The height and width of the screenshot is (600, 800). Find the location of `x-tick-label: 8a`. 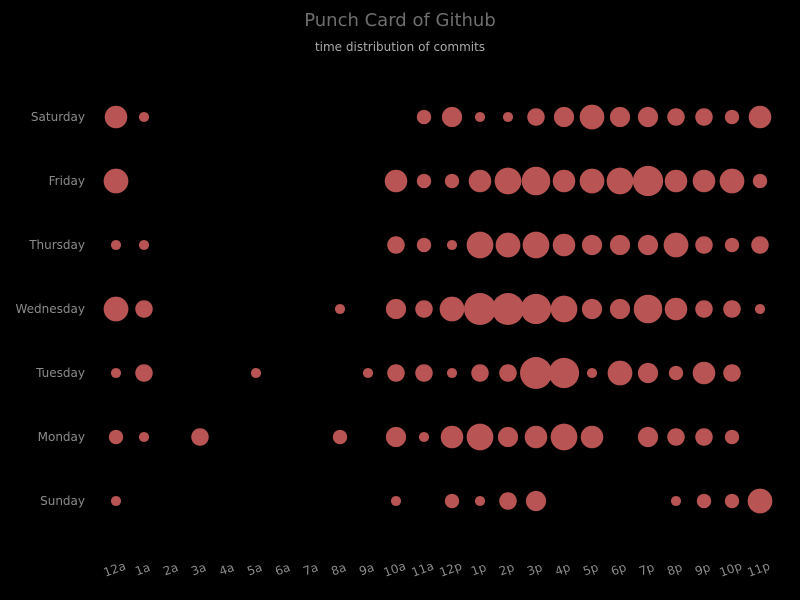

x-tick-label: 8a is located at coordinates (338, 569).